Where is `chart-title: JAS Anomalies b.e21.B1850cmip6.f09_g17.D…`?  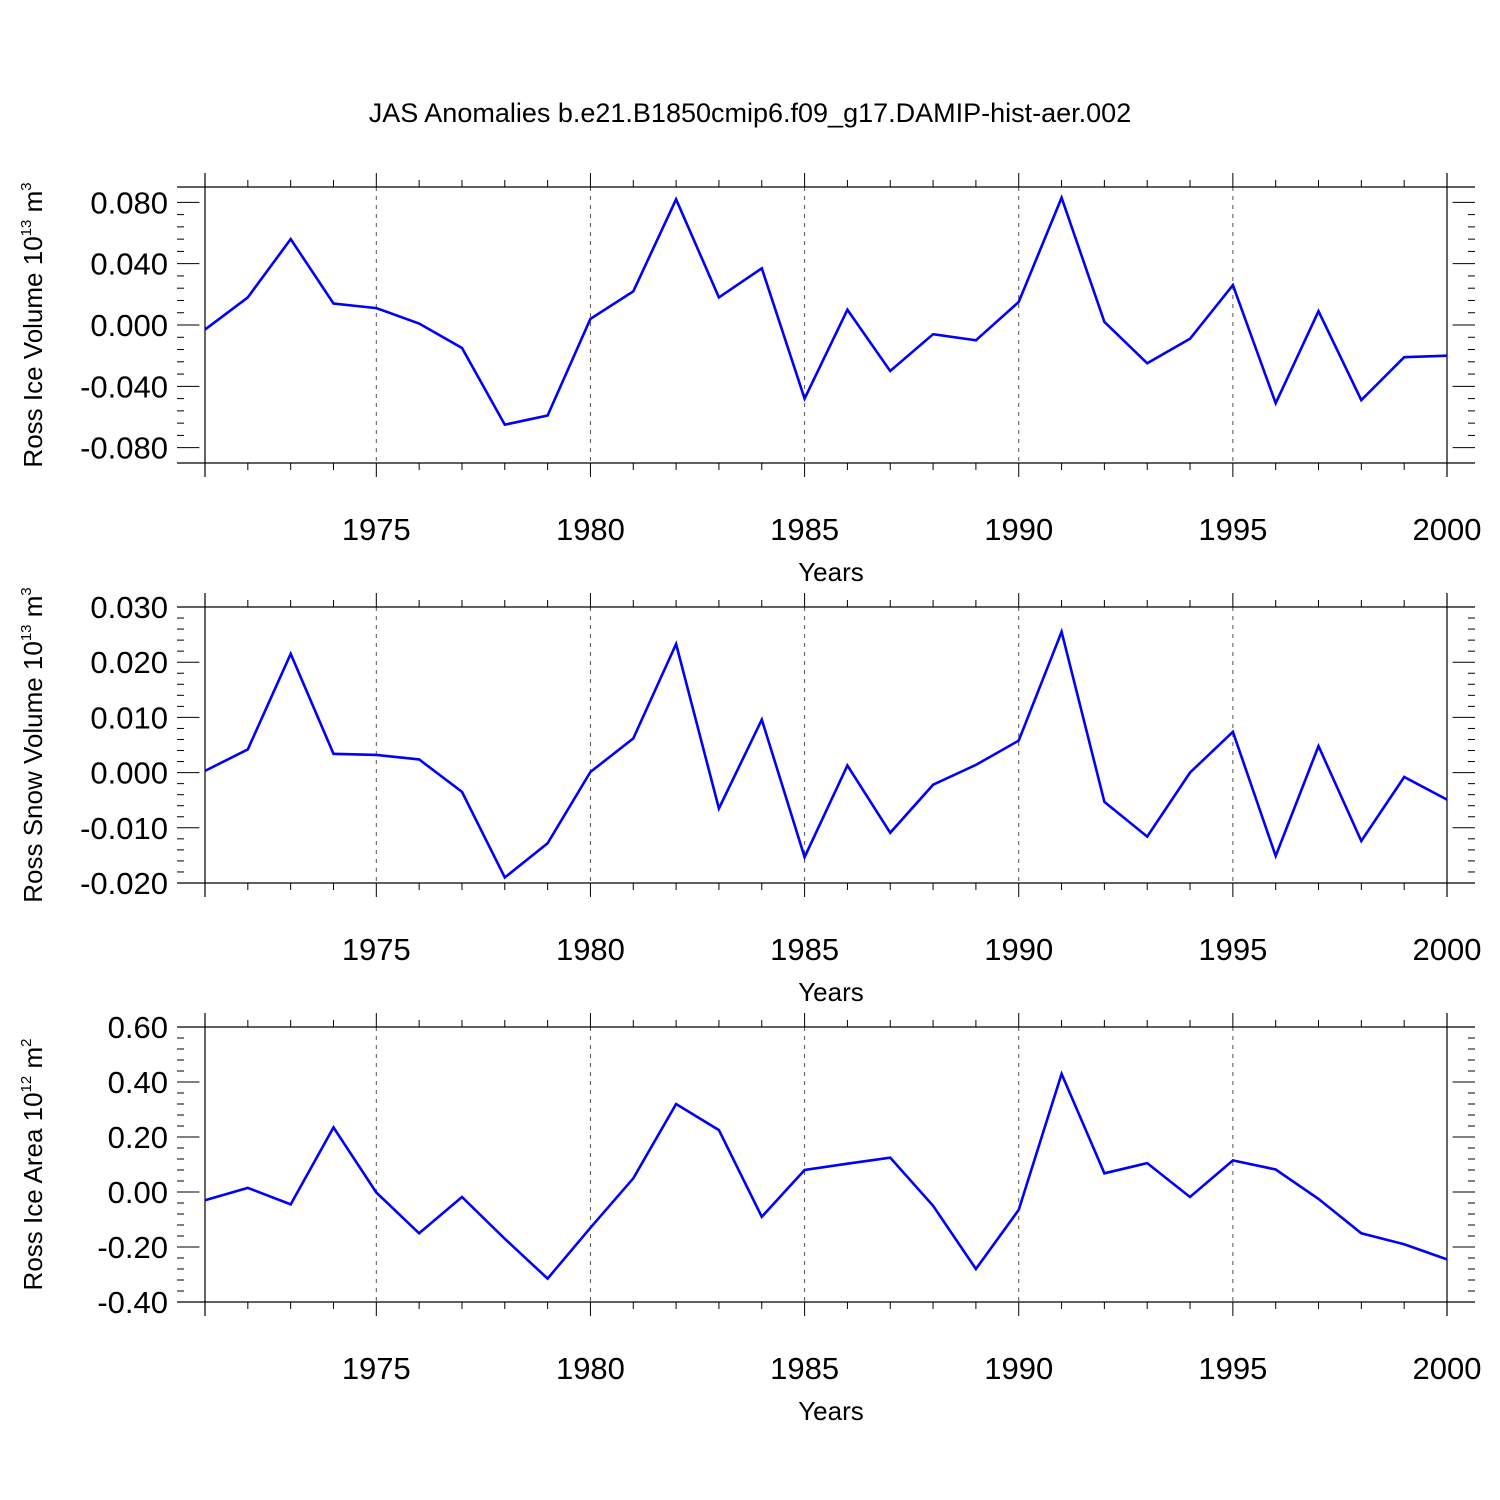
chart-title: JAS Anomalies b.e21.B1850cmip6.f09_g17.D… is located at coordinates (750, 113).